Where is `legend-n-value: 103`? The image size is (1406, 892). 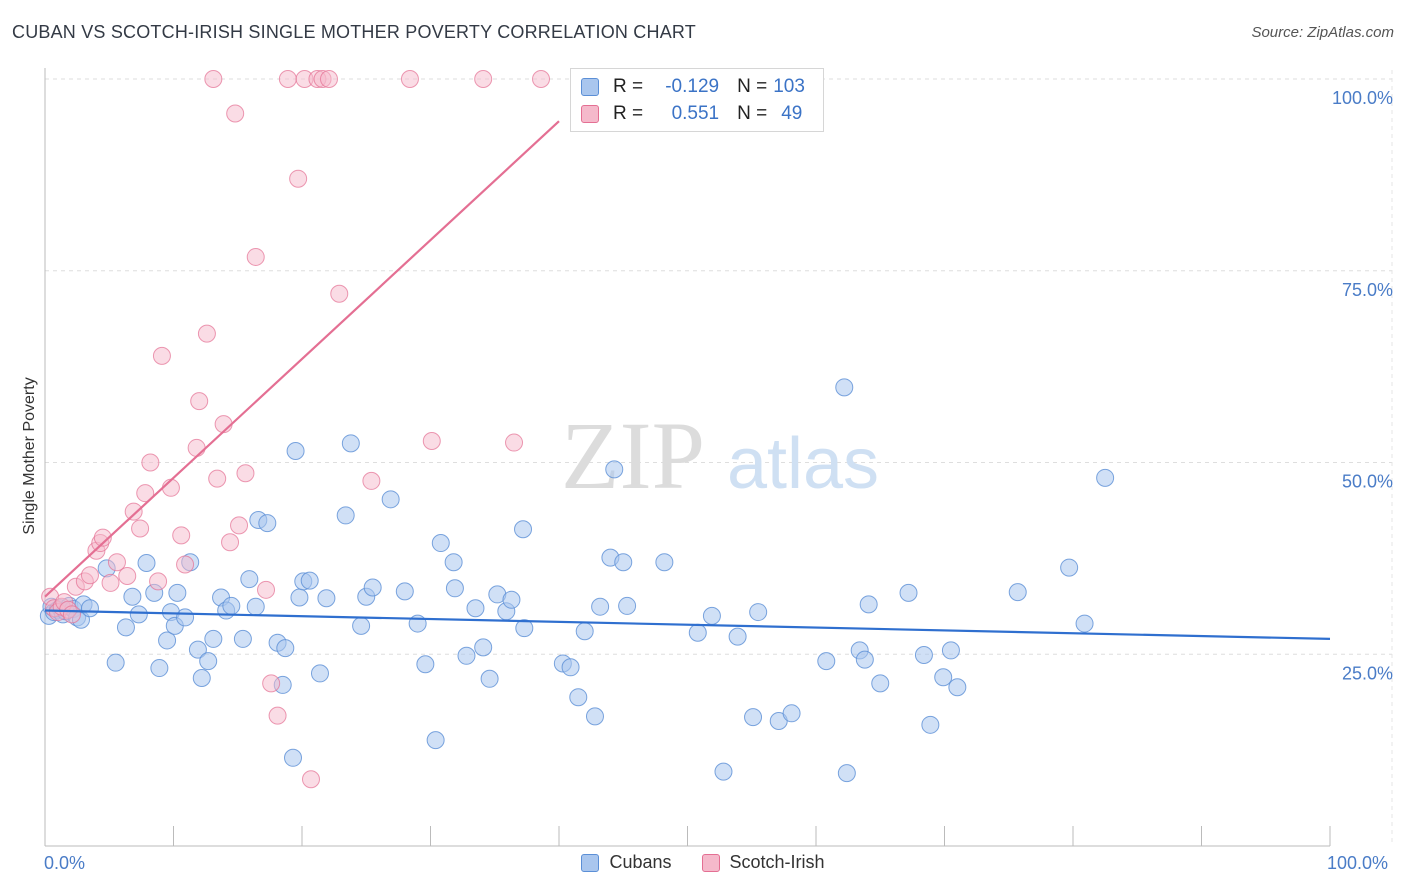 legend-n-value: 103 is located at coordinates (789, 86).